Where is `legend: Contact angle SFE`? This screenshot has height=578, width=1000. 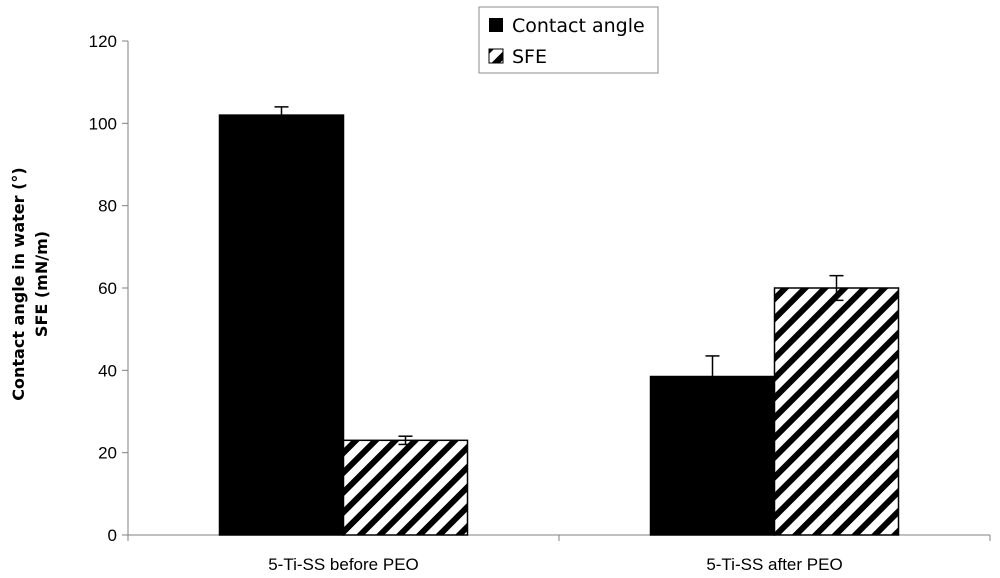
legend: Contact angle SFE is located at coordinates (568, 40).